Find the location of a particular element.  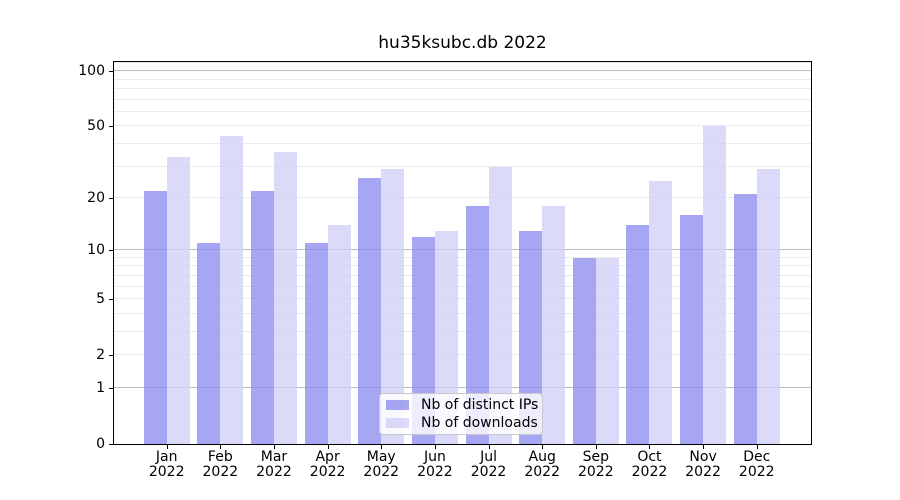

bar-nb-of-downloads-oct is located at coordinates (661, 312).